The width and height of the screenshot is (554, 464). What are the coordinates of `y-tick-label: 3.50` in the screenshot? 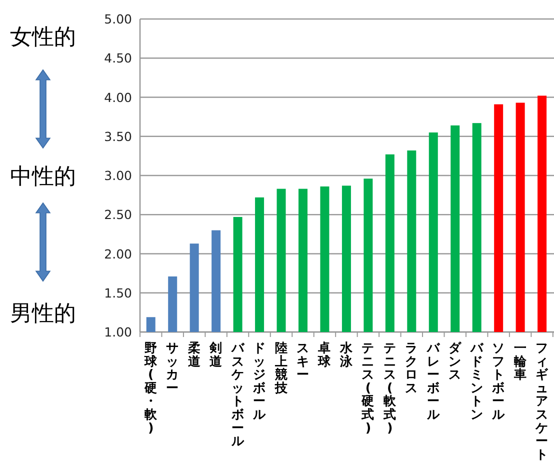 It's located at (118, 136).